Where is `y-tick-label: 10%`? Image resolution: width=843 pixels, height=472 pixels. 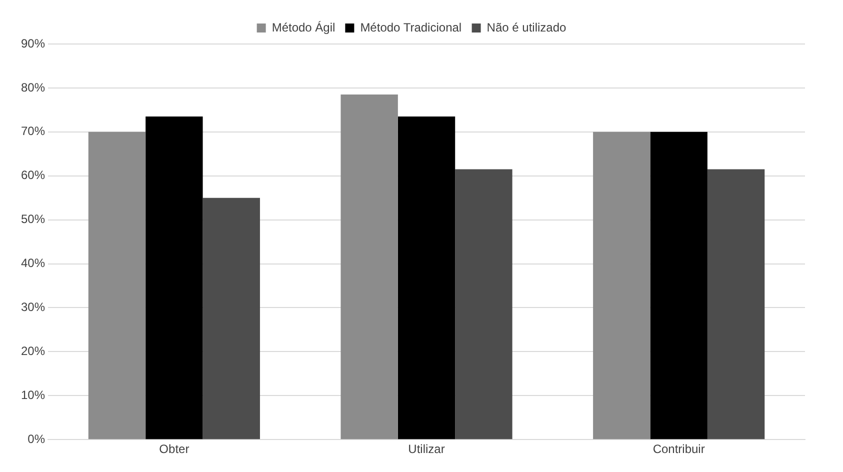
y-tick-label: 10% is located at coordinates (33, 395).